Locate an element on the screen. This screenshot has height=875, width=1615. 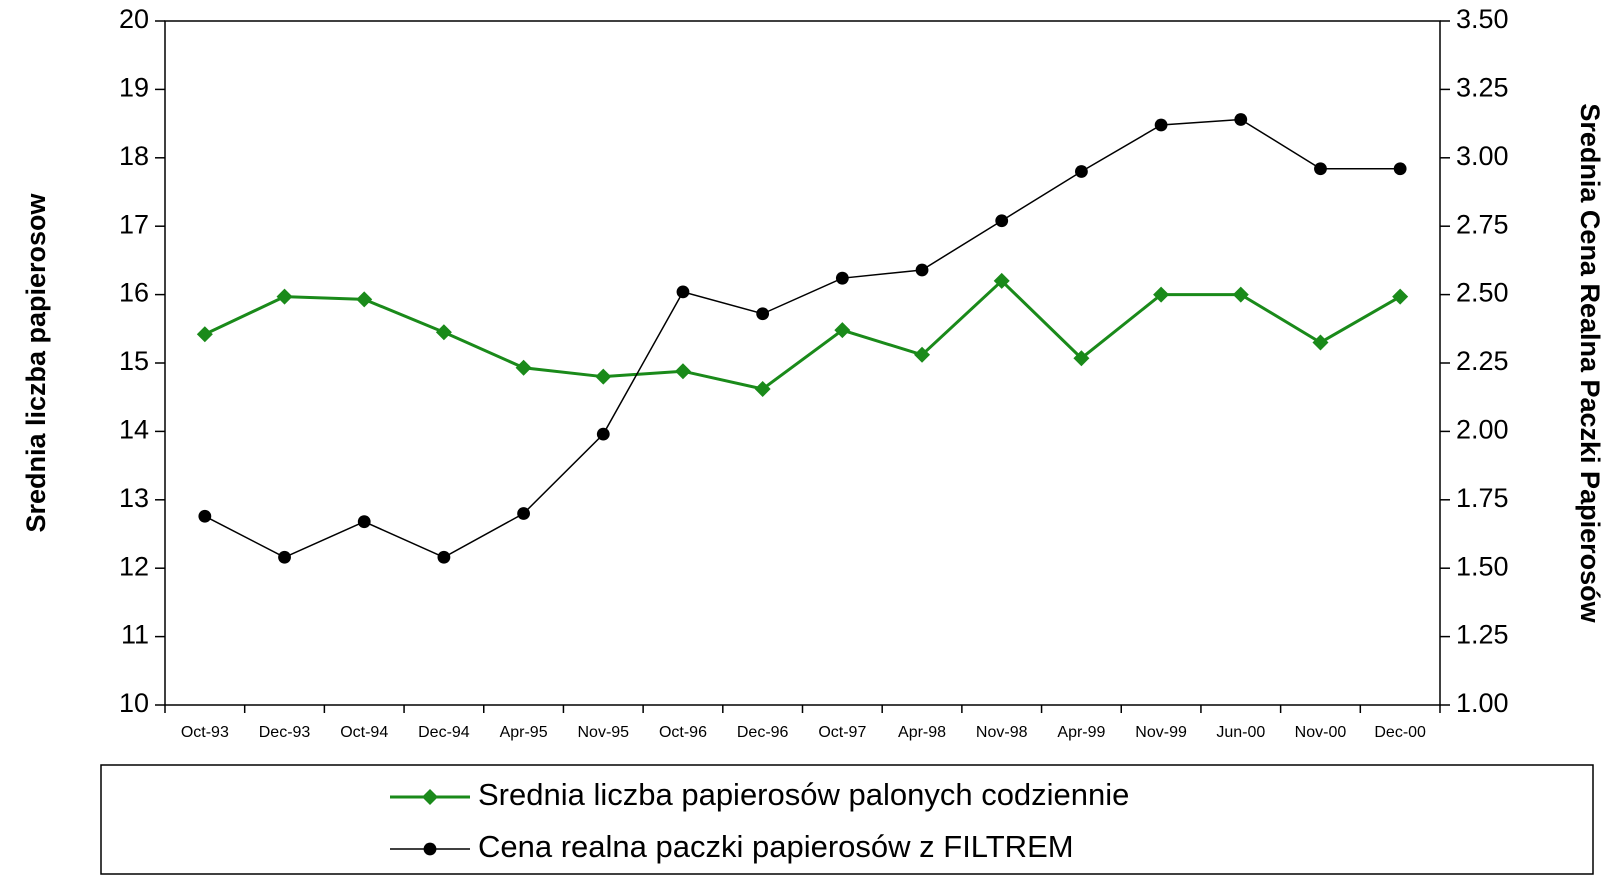
y2-tick-label: 2.00 is located at coordinates (1482, 430).